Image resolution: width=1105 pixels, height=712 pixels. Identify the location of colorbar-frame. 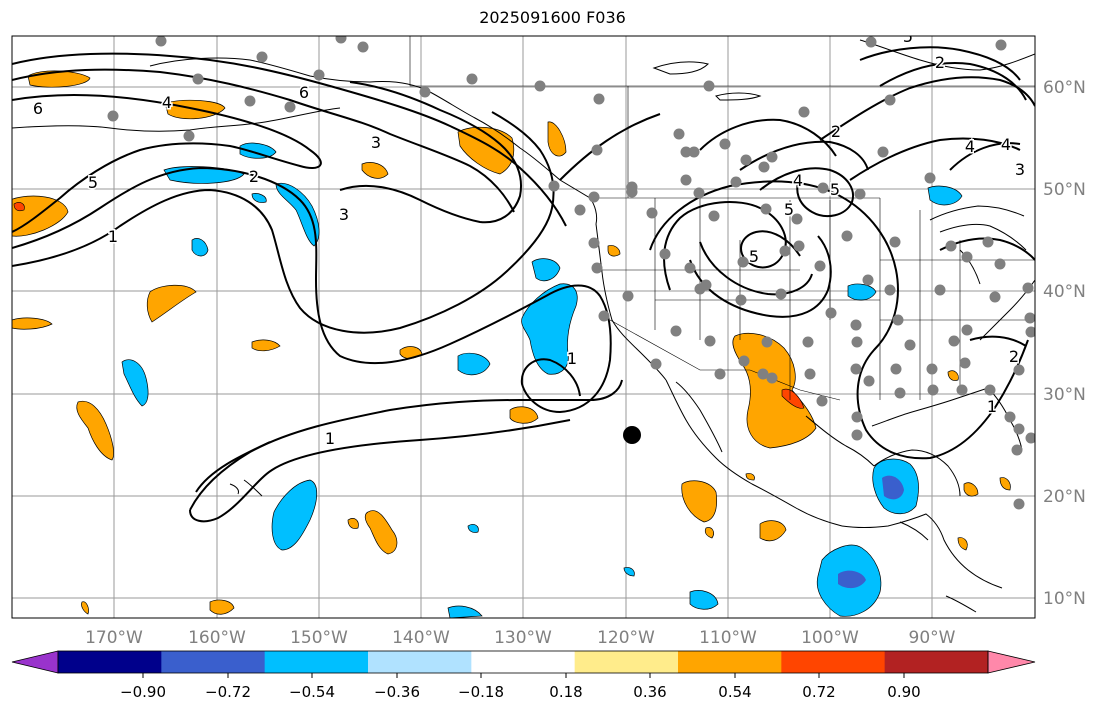
(523, 662).